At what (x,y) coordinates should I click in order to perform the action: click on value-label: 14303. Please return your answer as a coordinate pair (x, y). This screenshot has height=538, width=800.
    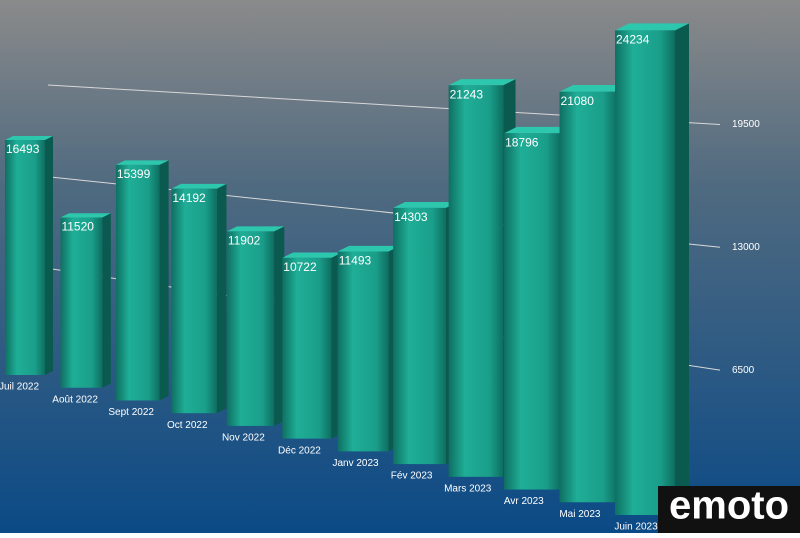
    Looking at the image, I should click on (411, 217).